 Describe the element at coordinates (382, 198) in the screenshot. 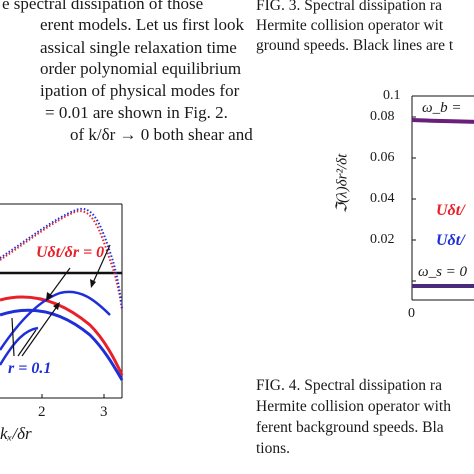

I see `y-tick-label-0.04: 0.04` at that location.